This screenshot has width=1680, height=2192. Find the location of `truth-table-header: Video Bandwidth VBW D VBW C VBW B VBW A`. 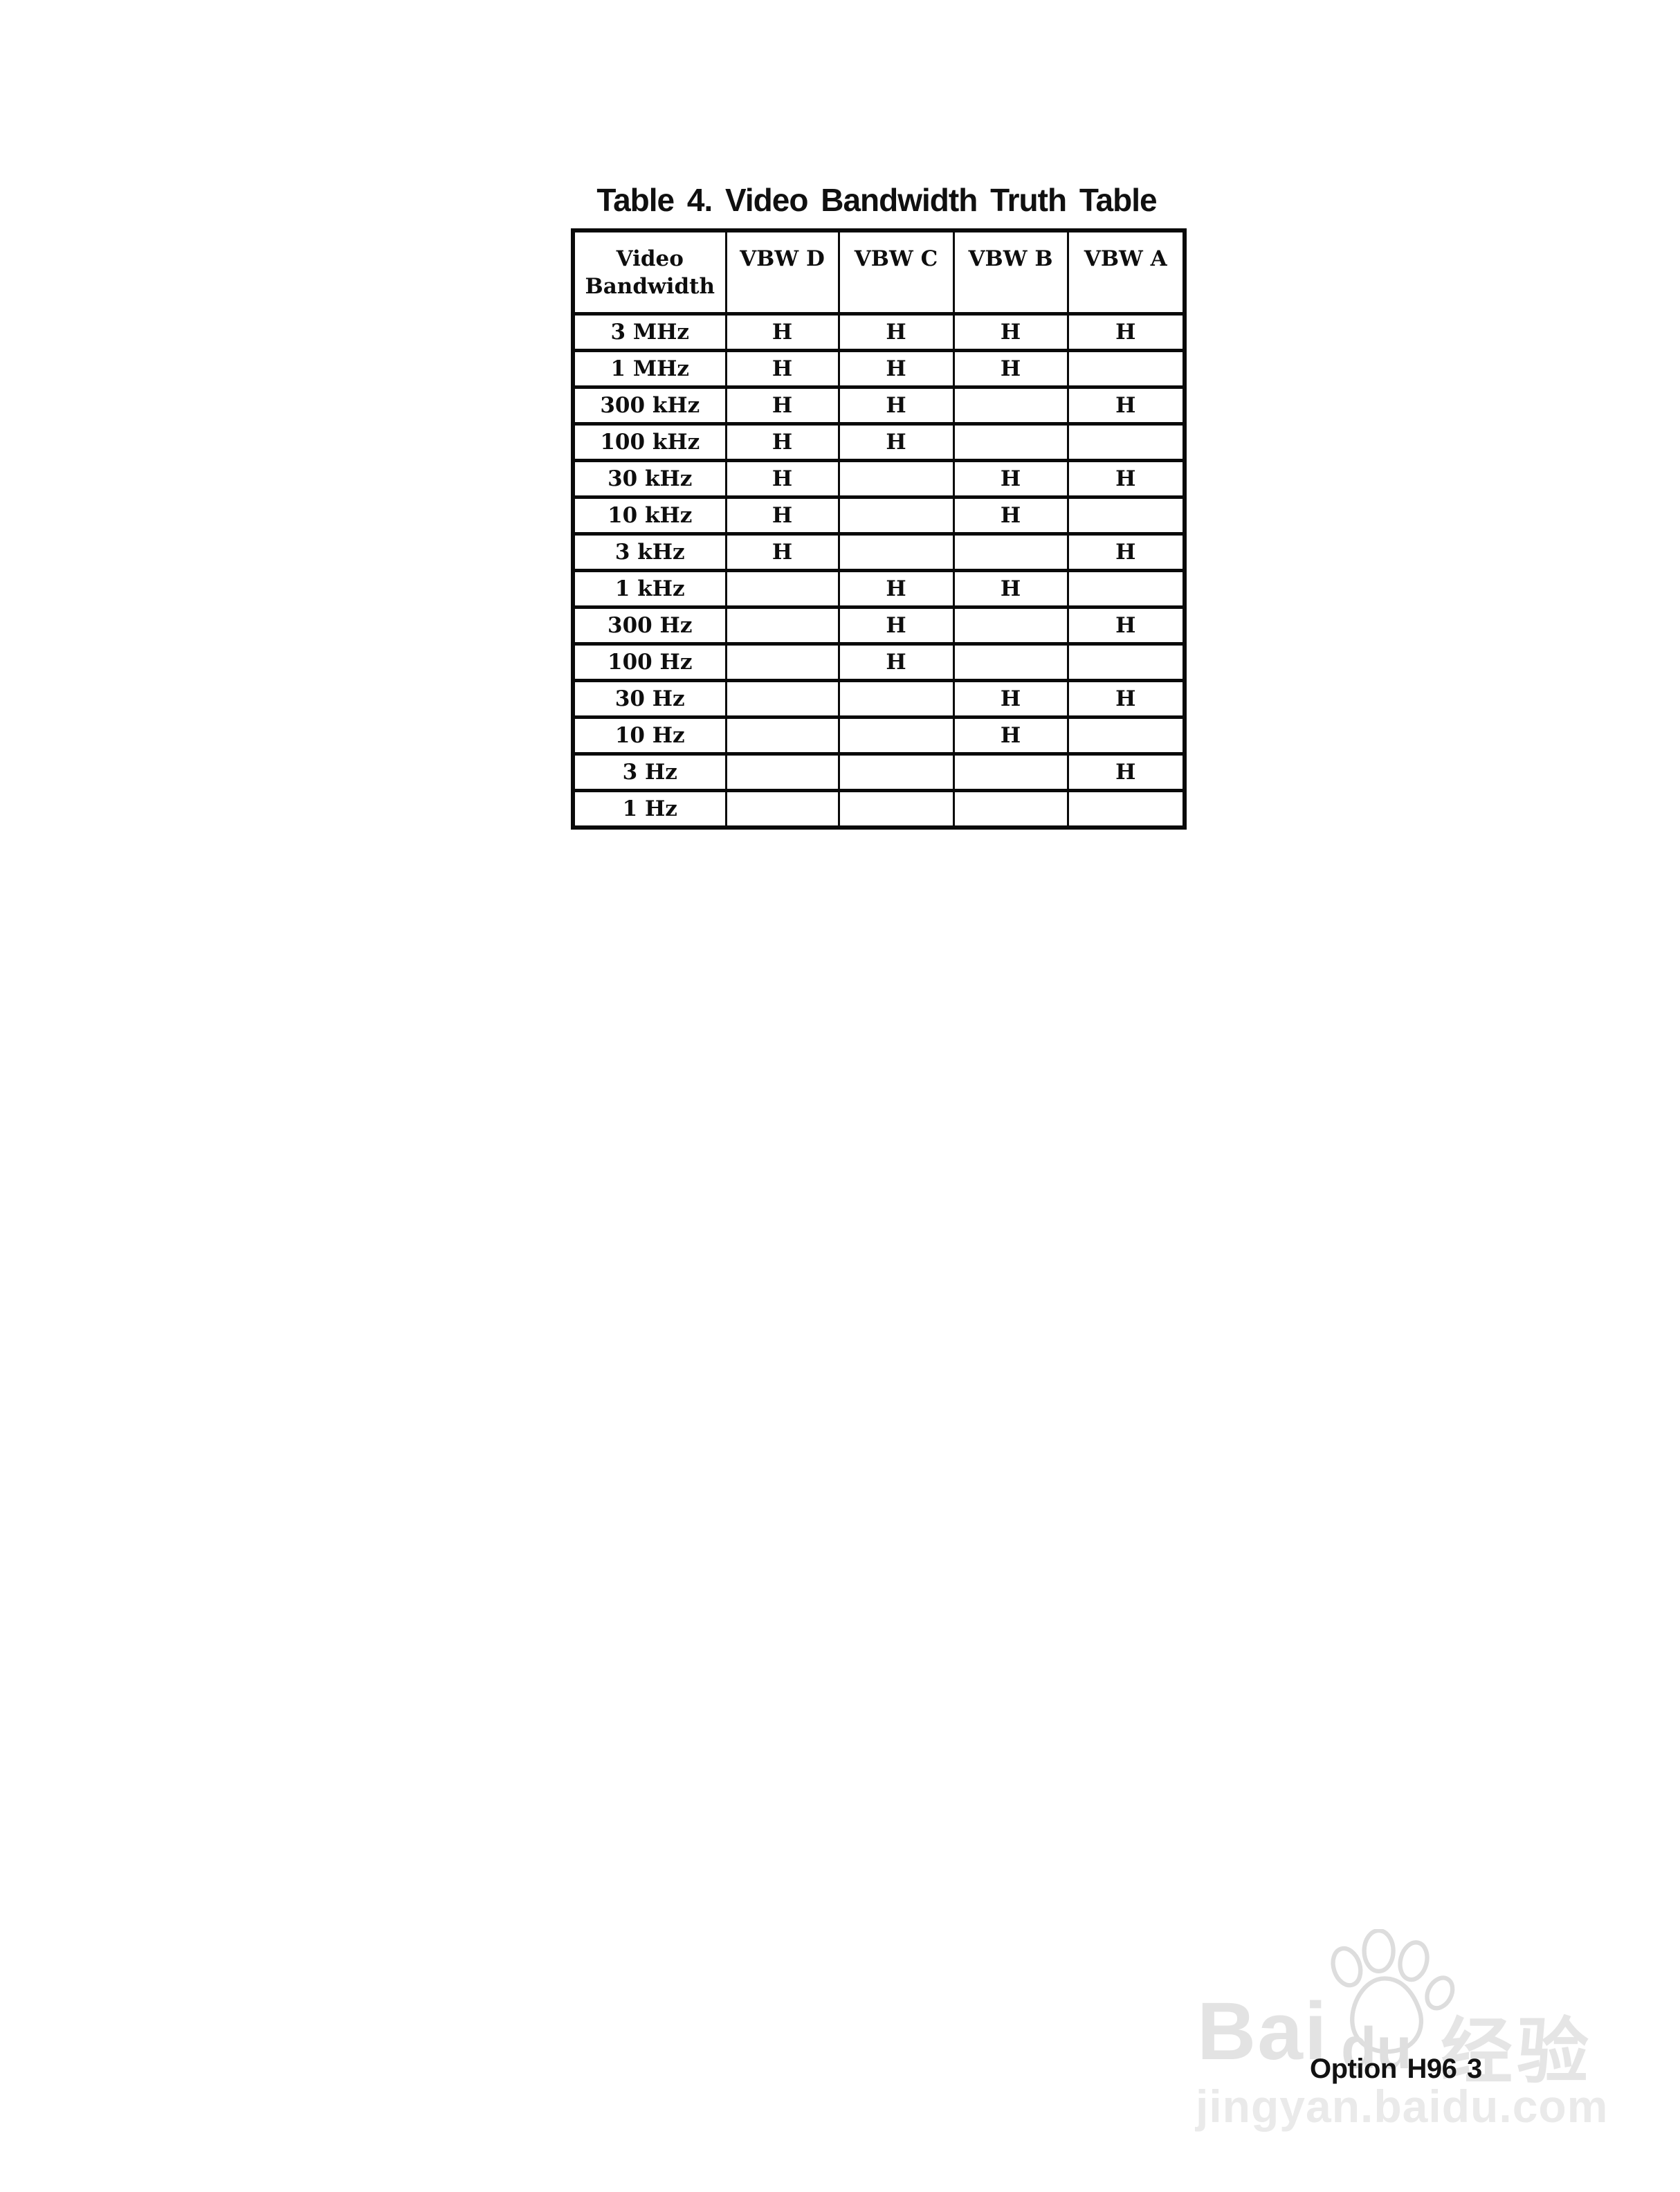

truth-table-header: Video Bandwidth VBW D VBW C VBW B VBW A is located at coordinates (879, 272).